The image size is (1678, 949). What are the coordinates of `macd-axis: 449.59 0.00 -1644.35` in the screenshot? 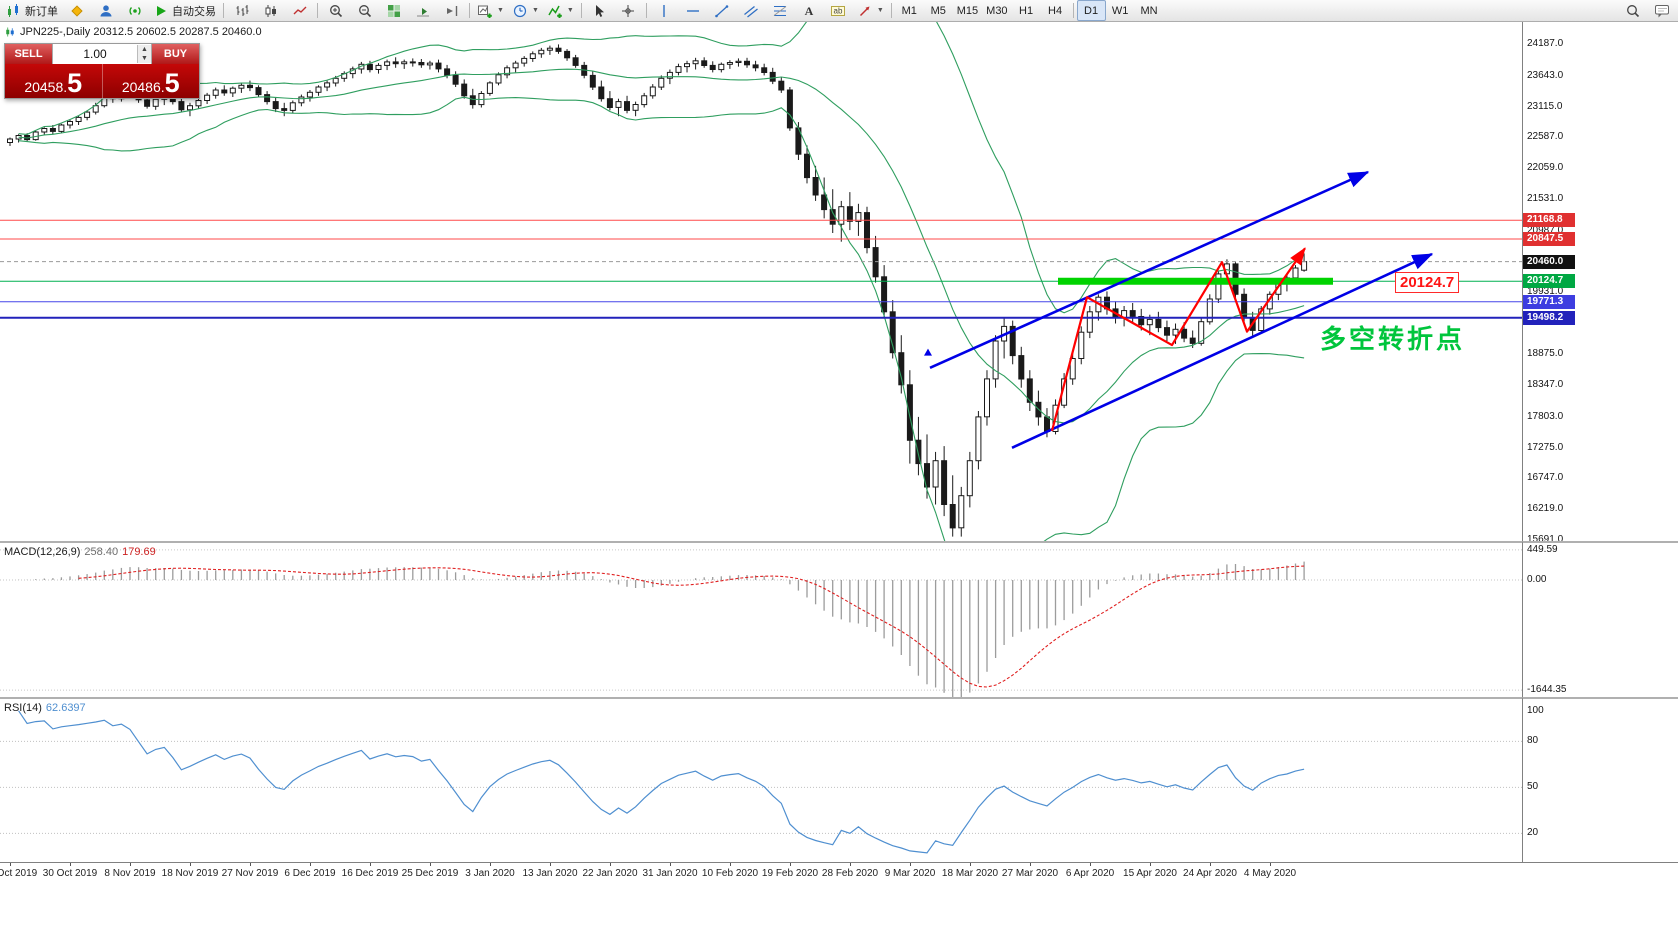 It's located at (1600, 619).